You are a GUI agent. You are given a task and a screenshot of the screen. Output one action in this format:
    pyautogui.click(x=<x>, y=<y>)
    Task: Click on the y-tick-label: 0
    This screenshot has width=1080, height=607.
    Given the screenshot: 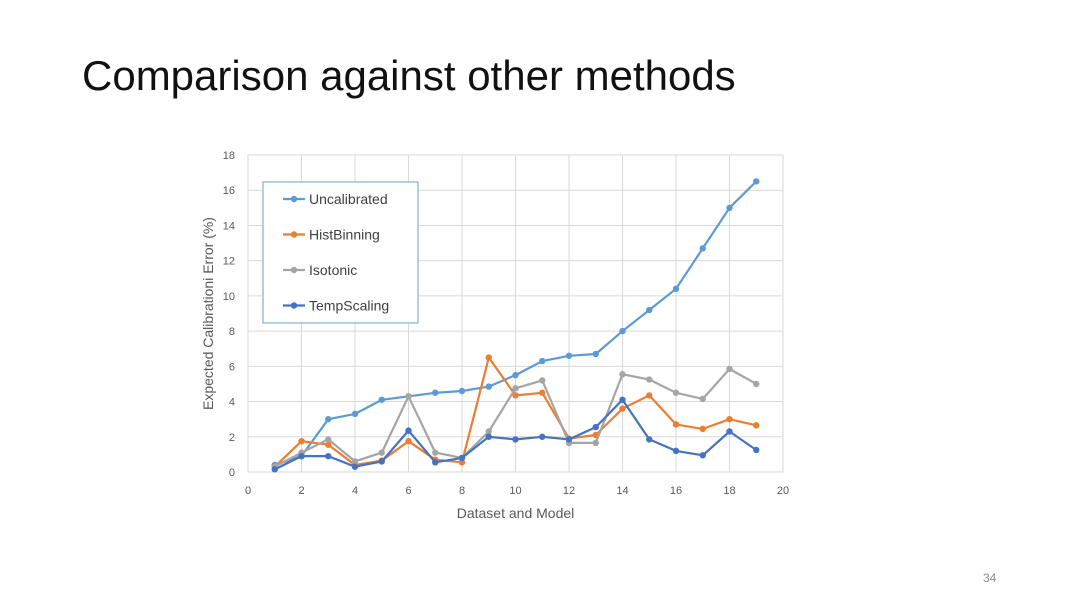 What is the action you would take?
    pyautogui.click(x=232, y=473)
    